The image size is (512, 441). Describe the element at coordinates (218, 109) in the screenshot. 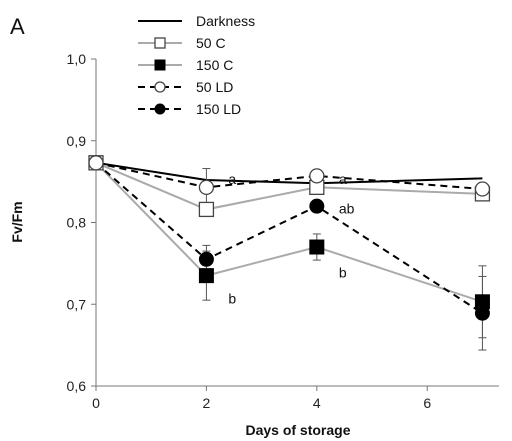

I see `legend-label-4: 150 LD` at that location.